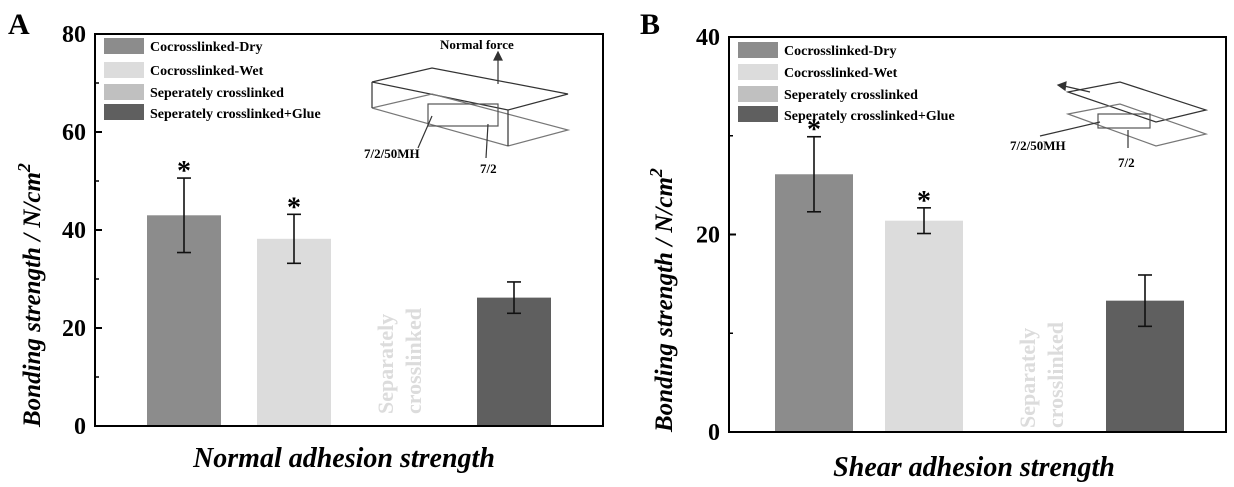 Image resolution: width=1234 pixels, height=487 pixels. I want to click on missing-bar-label-b-line1: Separately, so click(1027, 378).